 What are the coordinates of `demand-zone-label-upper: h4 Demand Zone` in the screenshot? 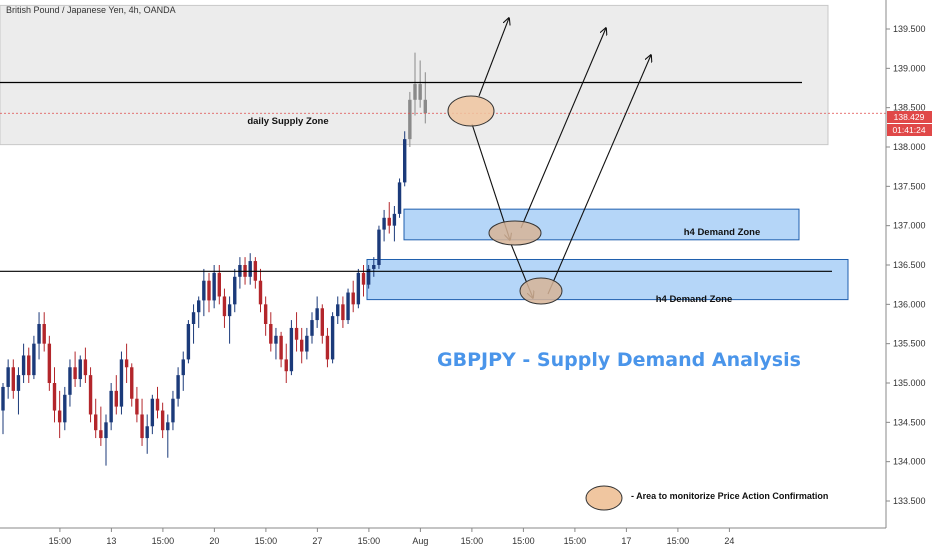 It's located at (722, 232).